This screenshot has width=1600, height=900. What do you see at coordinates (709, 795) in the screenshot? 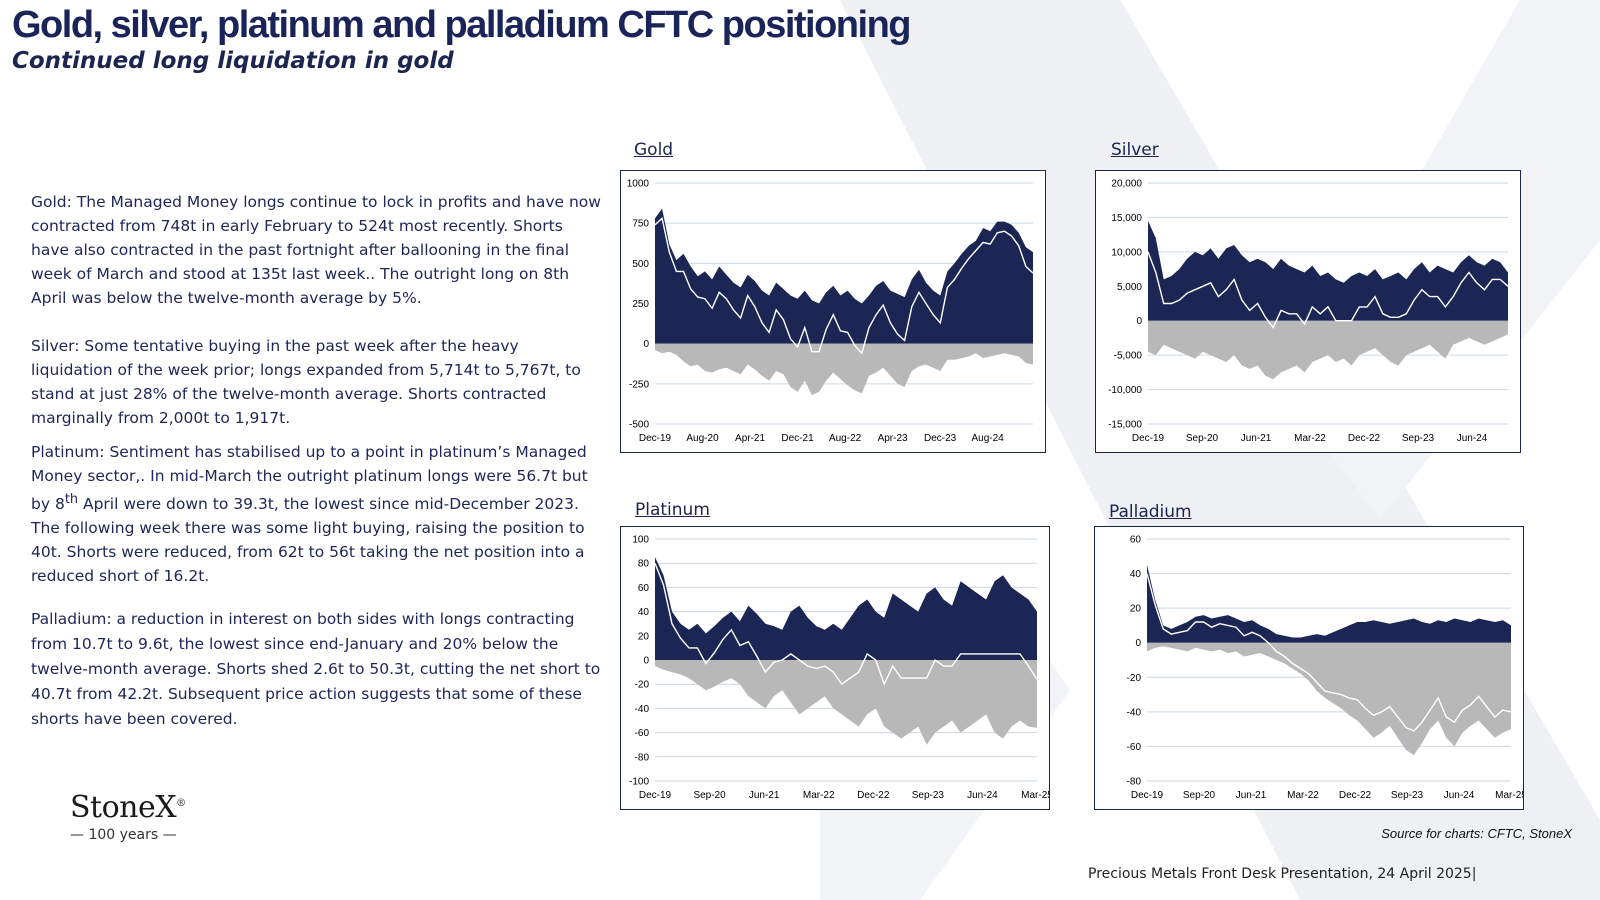
I see `platinum-x-tick-label: Sep-20` at bounding box center [709, 795].